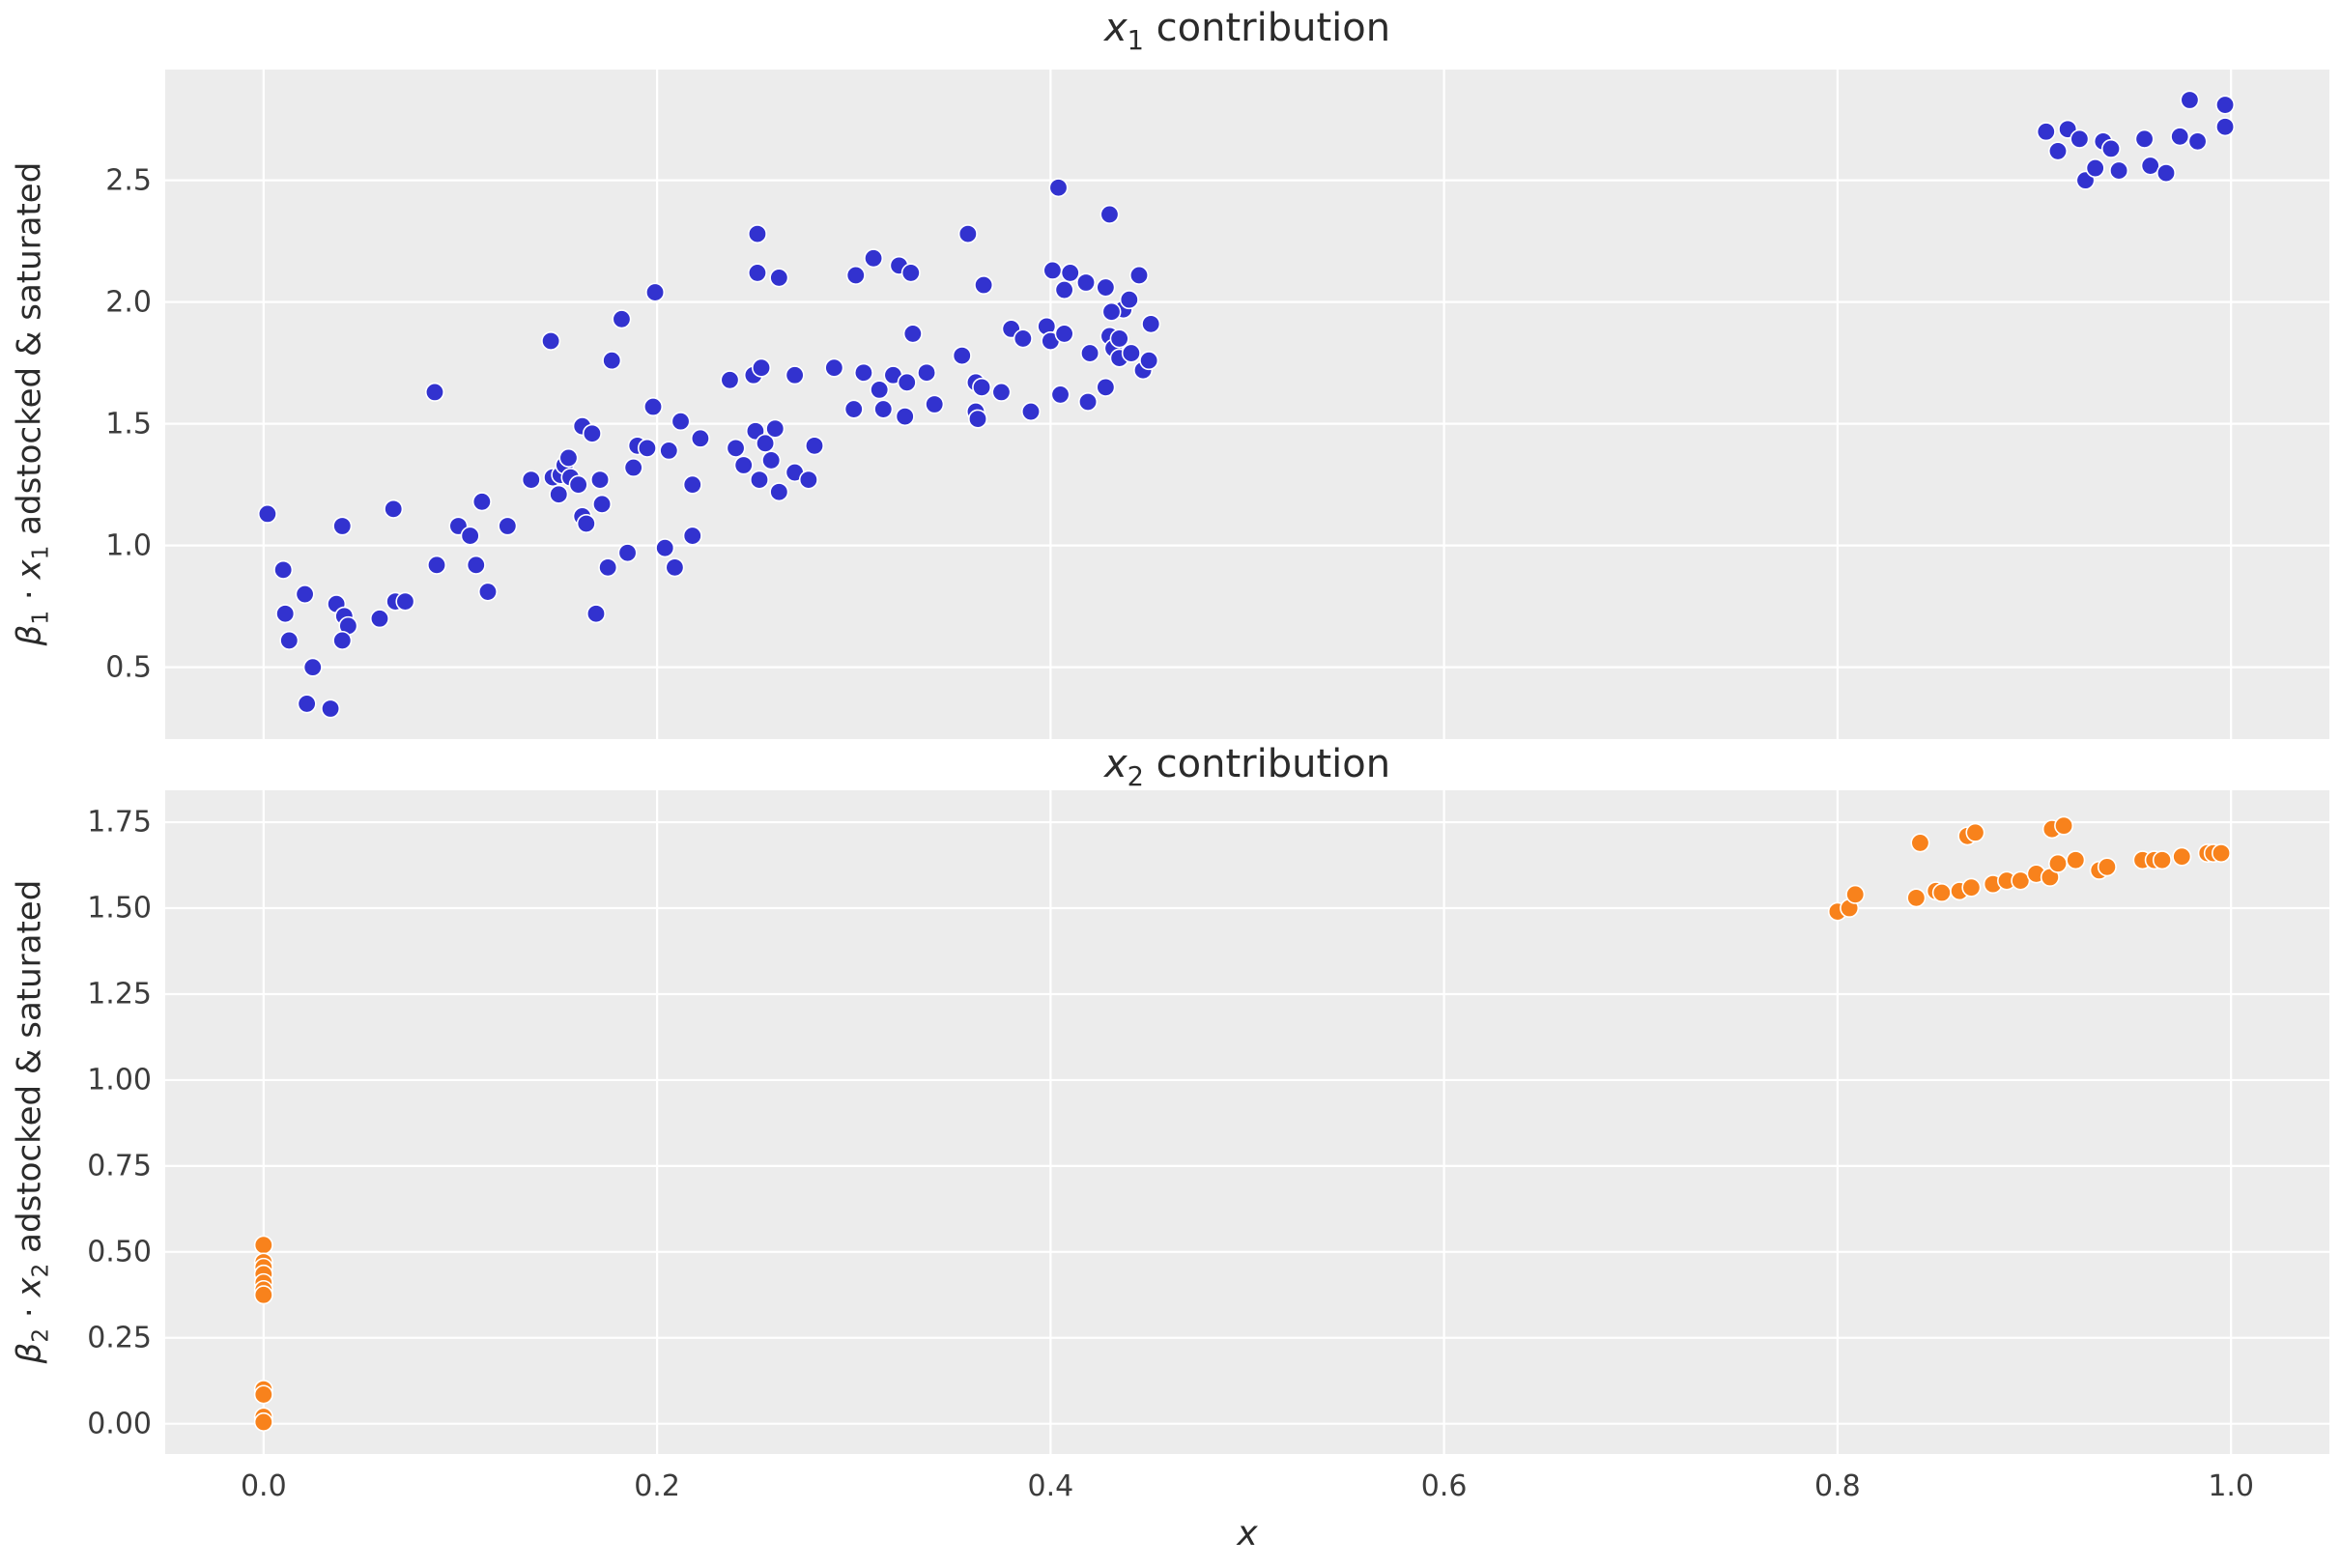 This screenshot has height=1568, width=2341. Describe the element at coordinates (1247, 767) in the screenshot. I see `plot2-title: x2 contribution` at that location.